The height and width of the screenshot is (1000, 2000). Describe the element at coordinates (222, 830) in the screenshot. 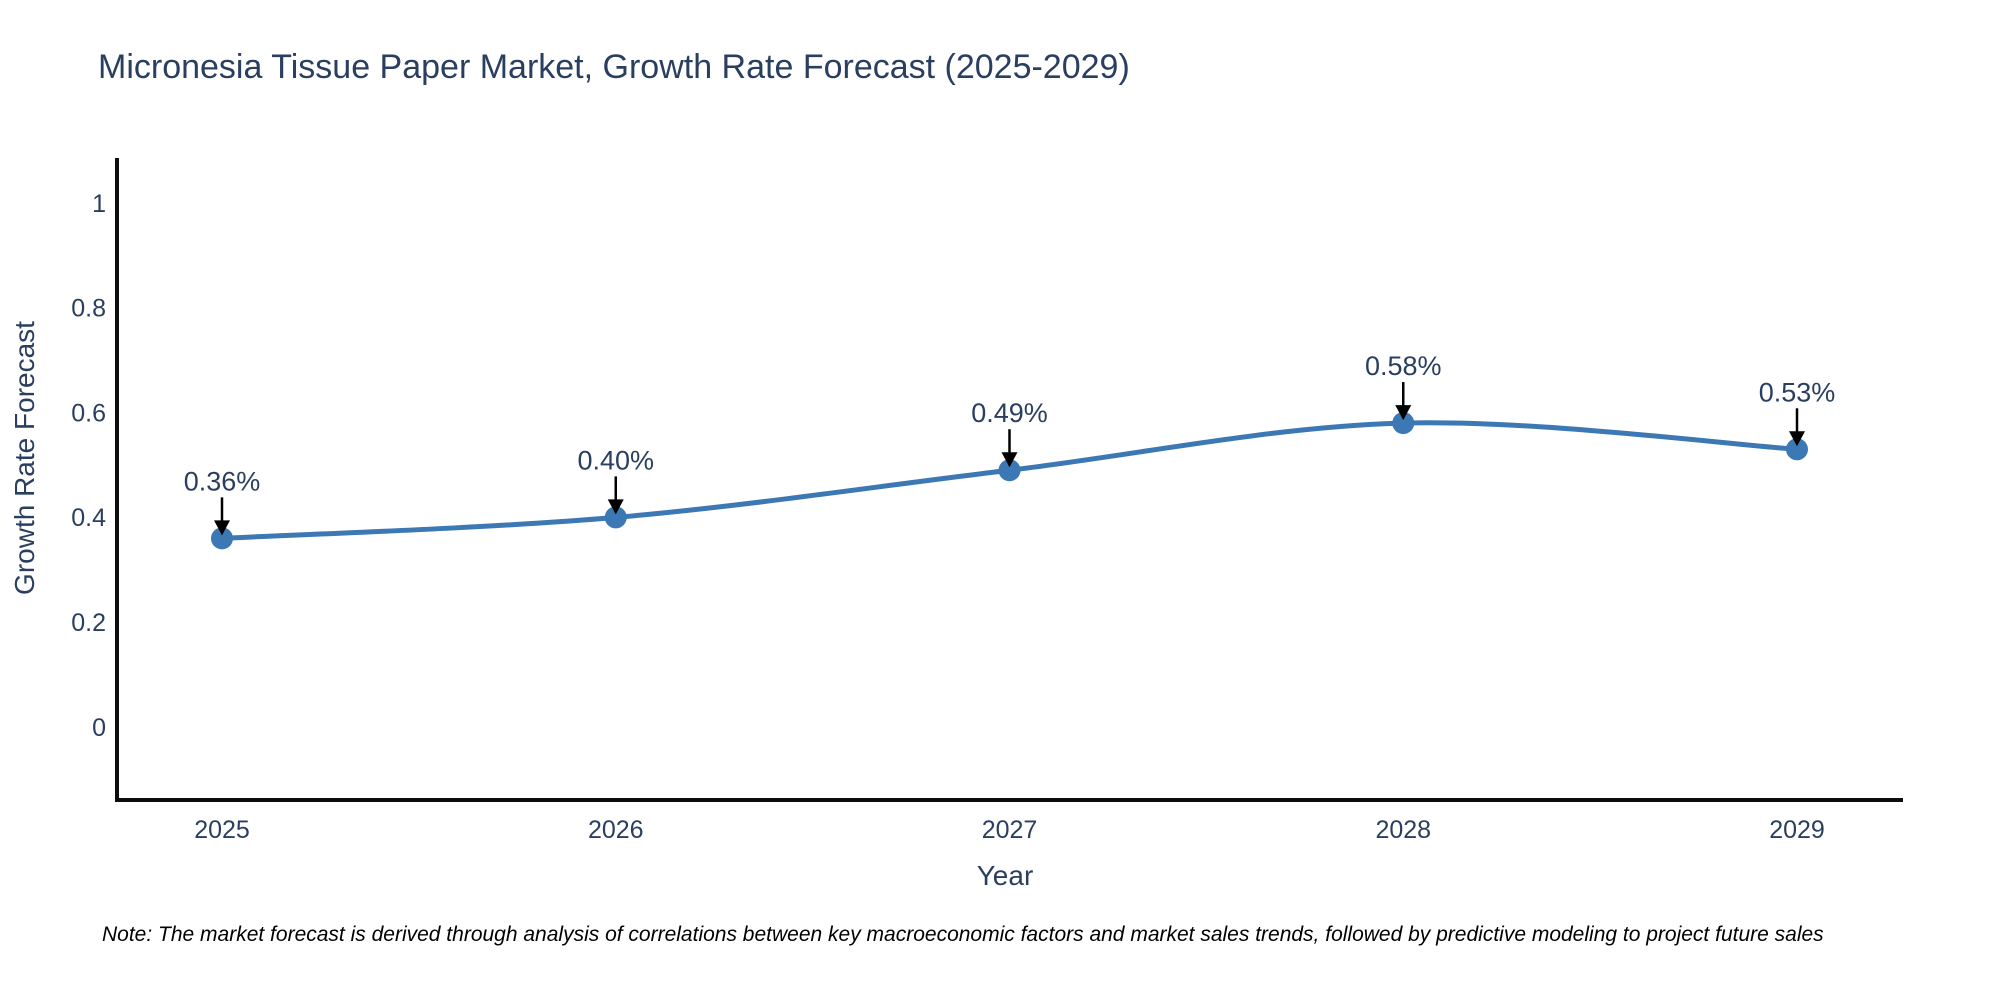

I see `x-tick-label: 2025` at that location.